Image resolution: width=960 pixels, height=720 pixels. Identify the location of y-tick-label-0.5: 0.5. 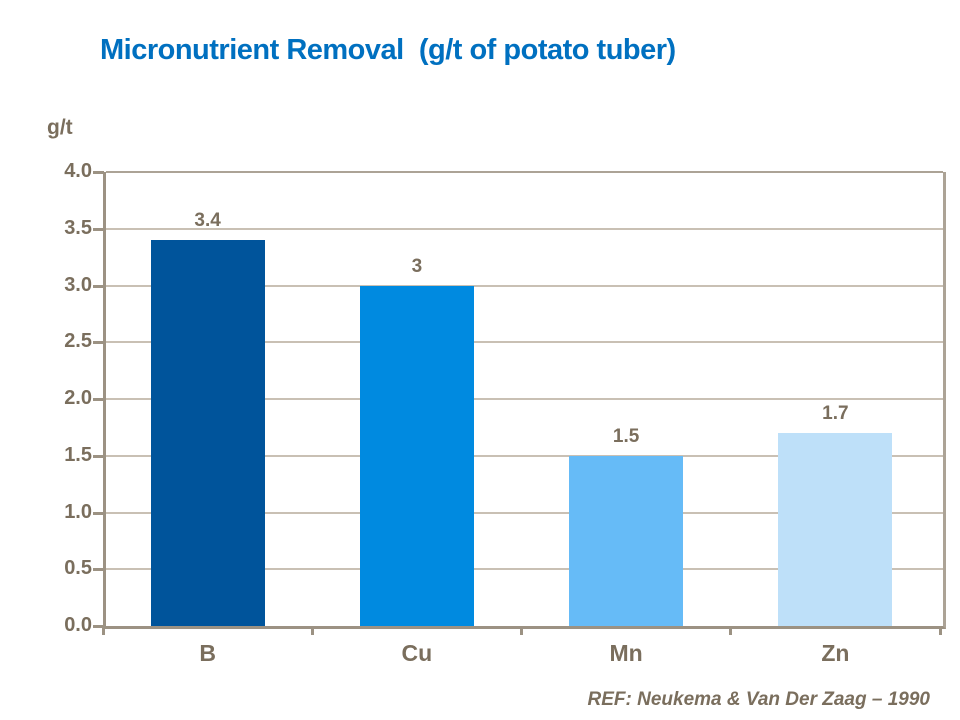
(78, 568).